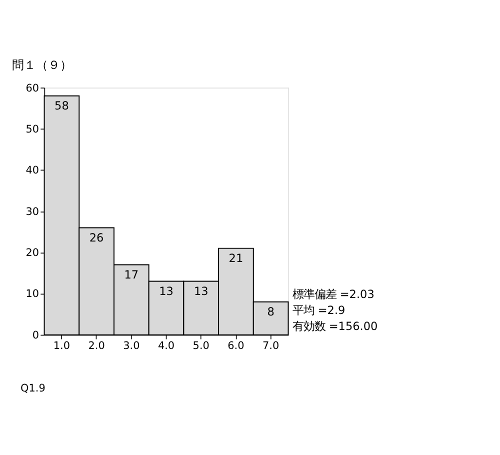 The width and height of the screenshot is (500, 455). Describe the element at coordinates (61, 346) in the screenshot. I see `x-tick-label: 1.0` at that location.